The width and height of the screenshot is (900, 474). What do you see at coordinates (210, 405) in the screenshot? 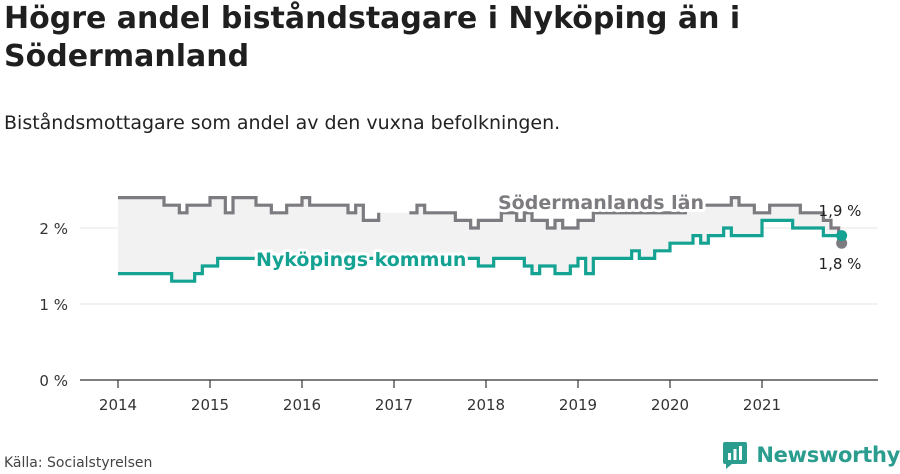
I see `x-tick-label: 2015` at bounding box center [210, 405].